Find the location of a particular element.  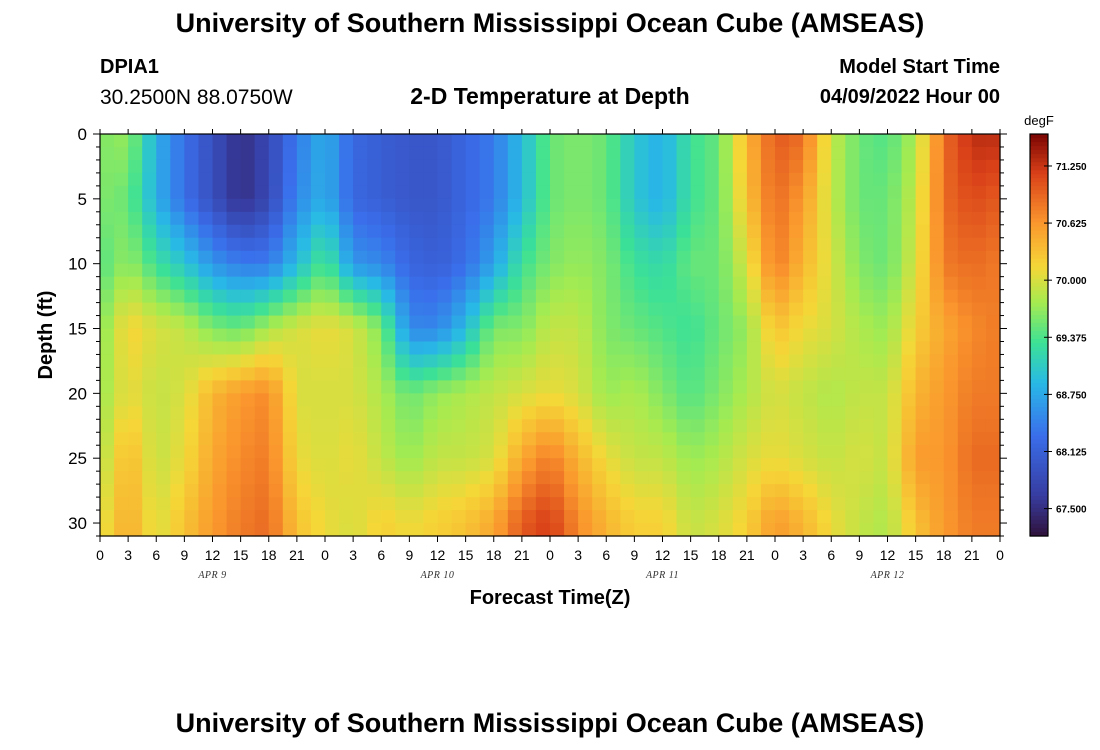

x-tick-label: 15 is located at coordinates (241, 555).